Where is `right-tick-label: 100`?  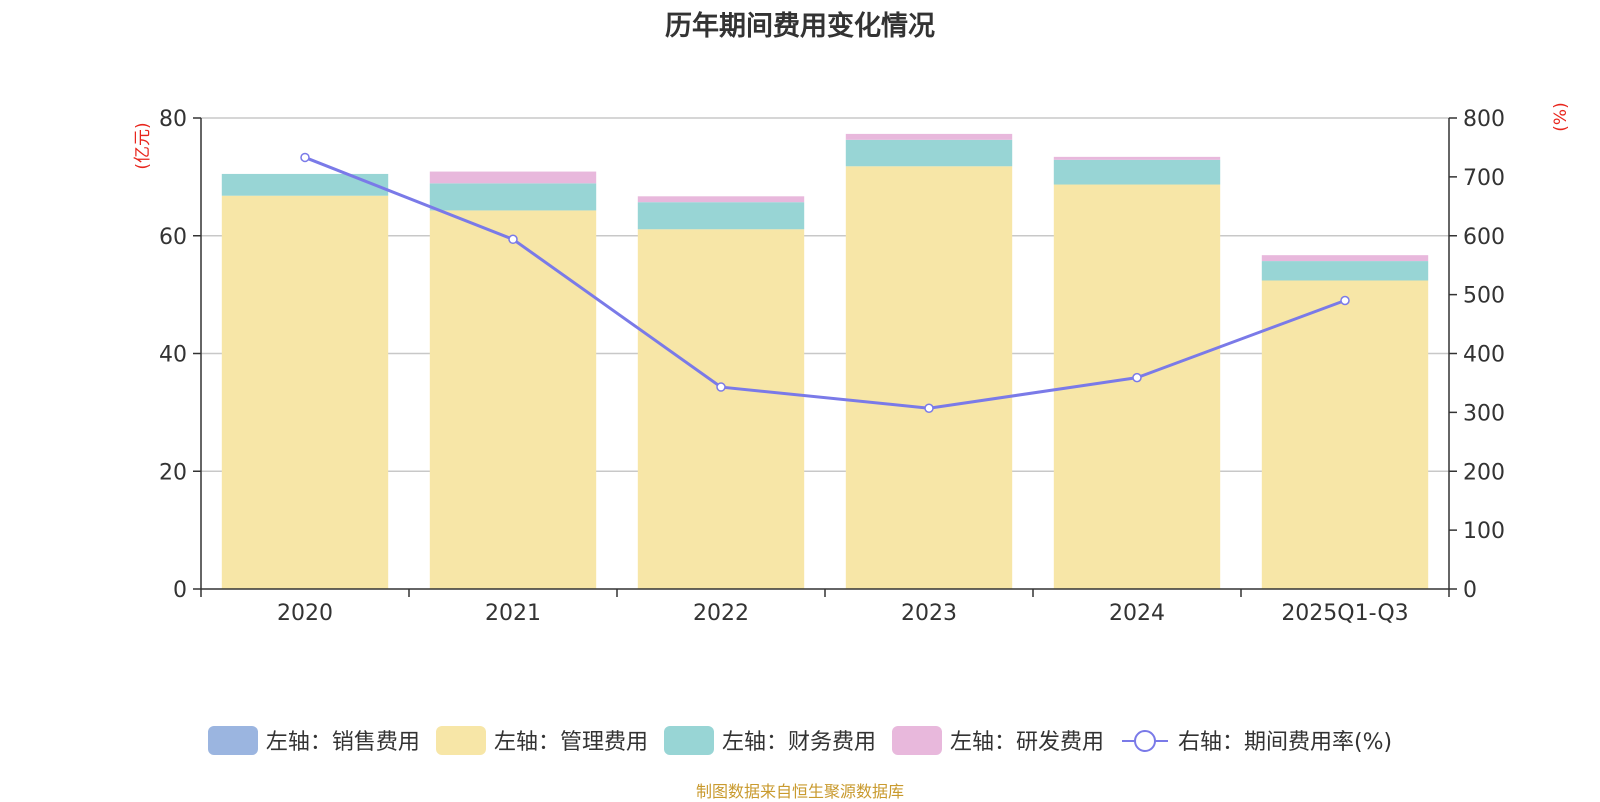
right-tick-label: 100 is located at coordinates (1484, 531).